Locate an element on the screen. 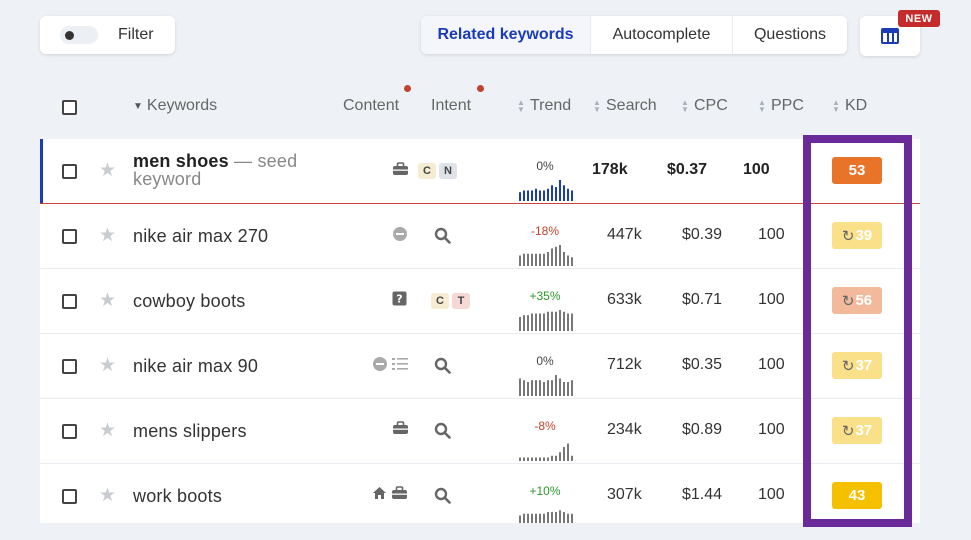  ppc-value: 100 is located at coordinates (771, 234).